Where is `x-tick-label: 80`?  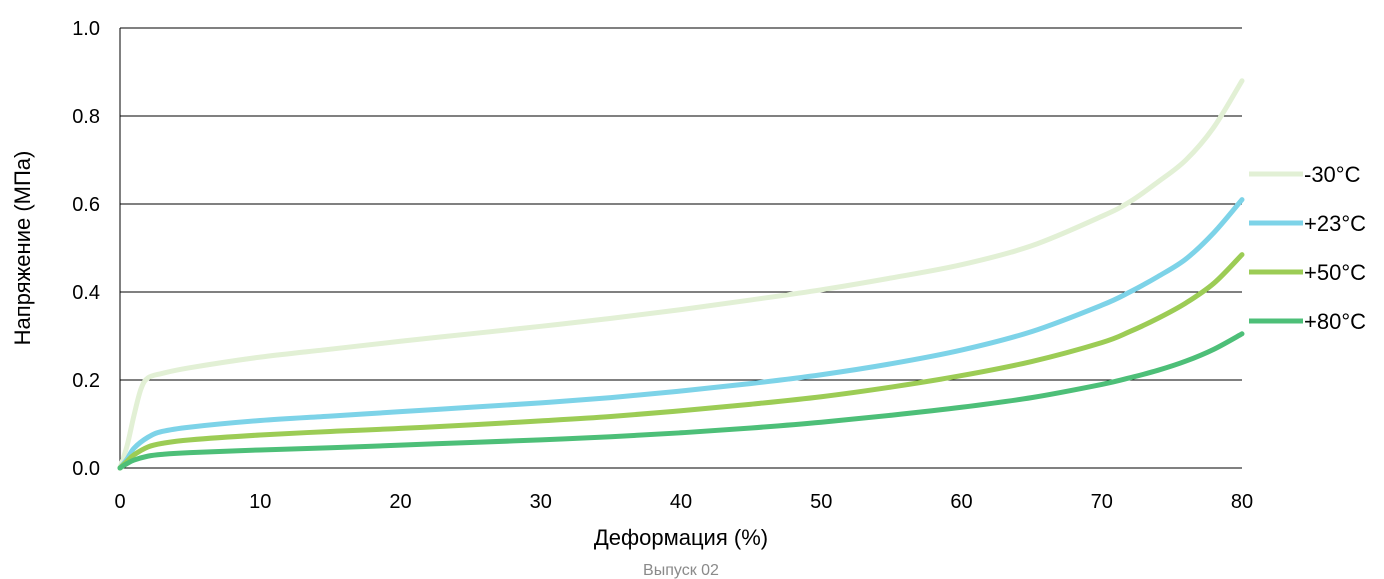 x-tick-label: 80 is located at coordinates (1242, 502).